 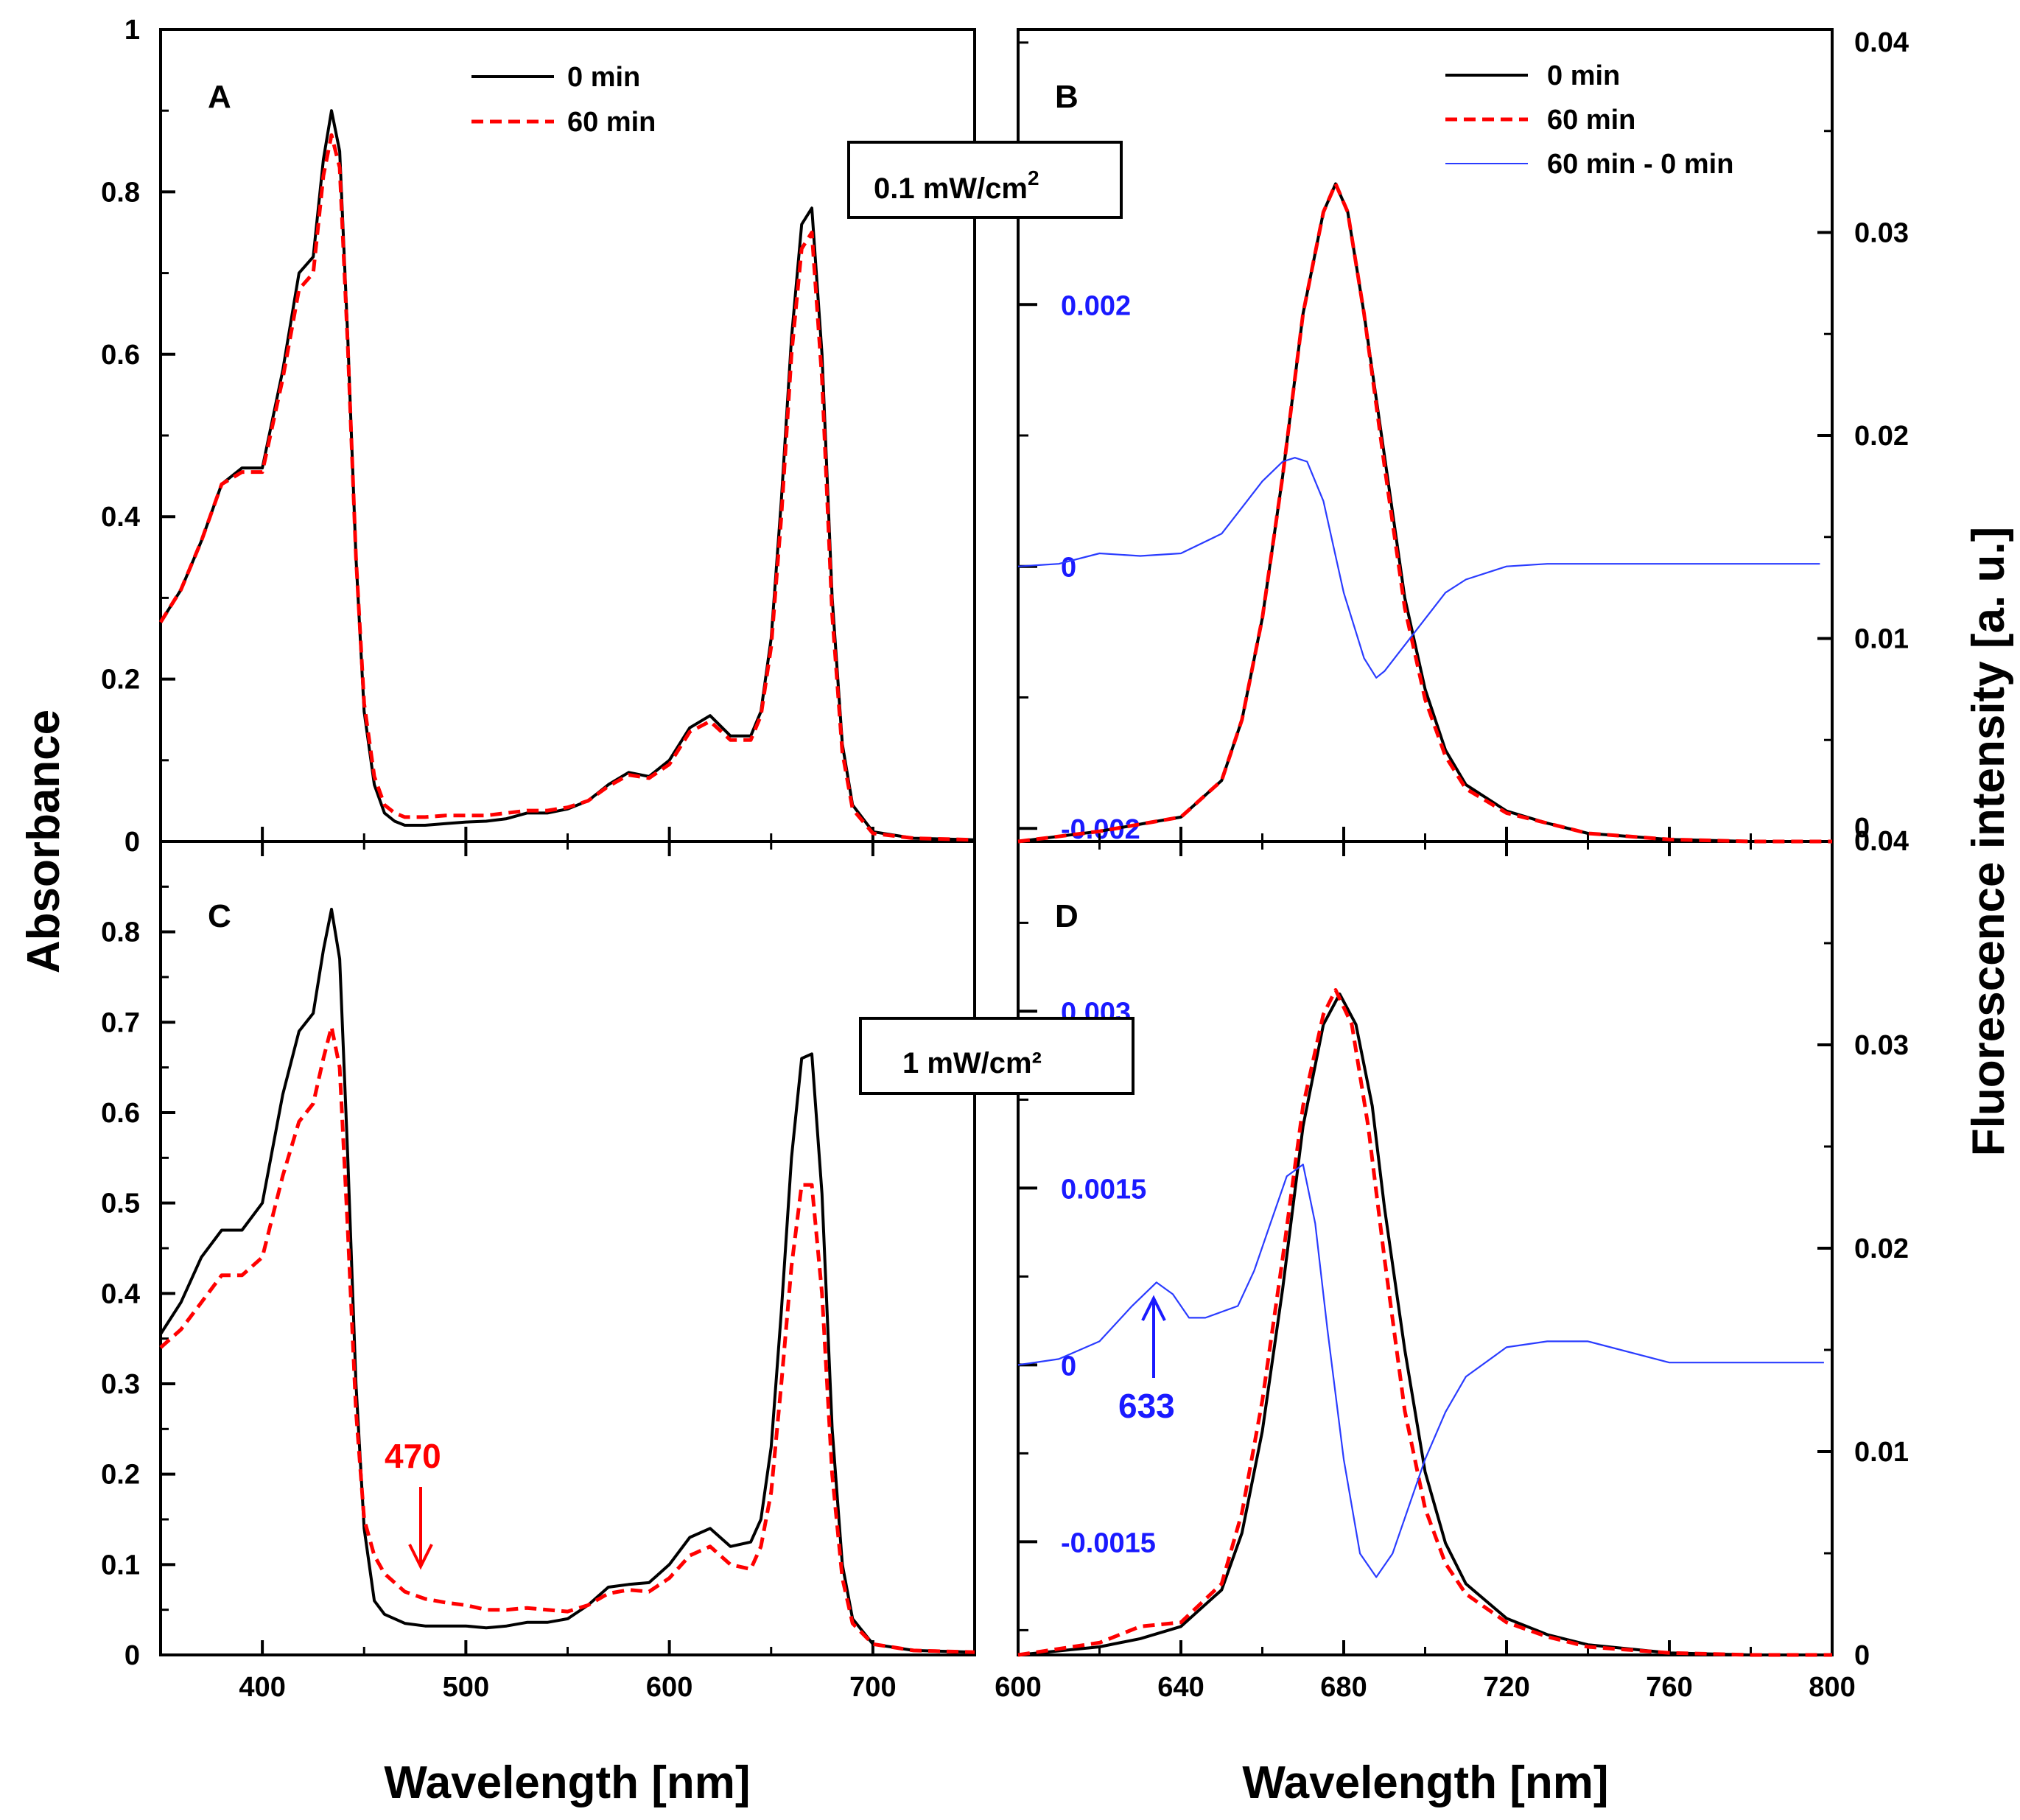 I want to click on intensity-box-bottom: 1 mW/cm², so click(x=997, y=1056).